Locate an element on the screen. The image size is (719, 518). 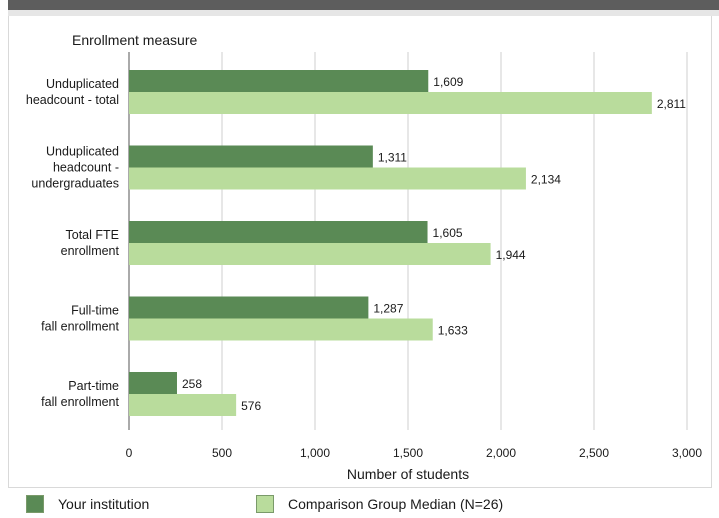
legend-item-comparison-median: Comparison Group Median (N=26) is located at coordinates (379, 504).